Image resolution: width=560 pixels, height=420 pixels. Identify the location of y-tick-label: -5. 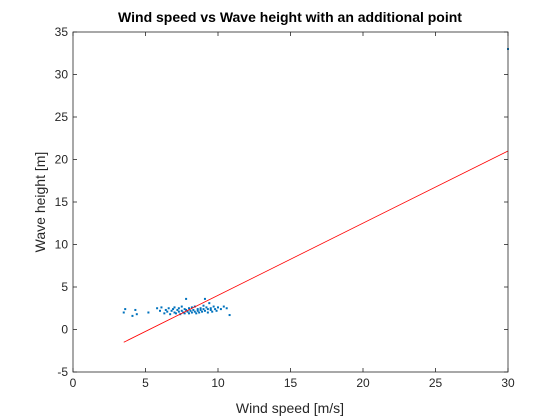
(62, 372).